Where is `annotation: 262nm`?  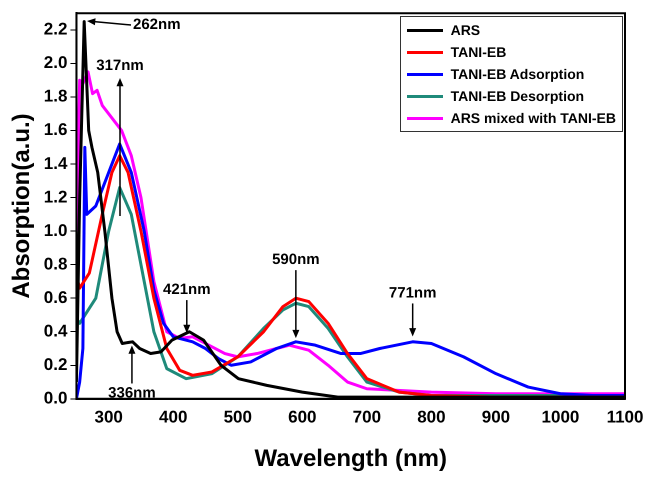 annotation: 262nm is located at coordinates (157, 24).